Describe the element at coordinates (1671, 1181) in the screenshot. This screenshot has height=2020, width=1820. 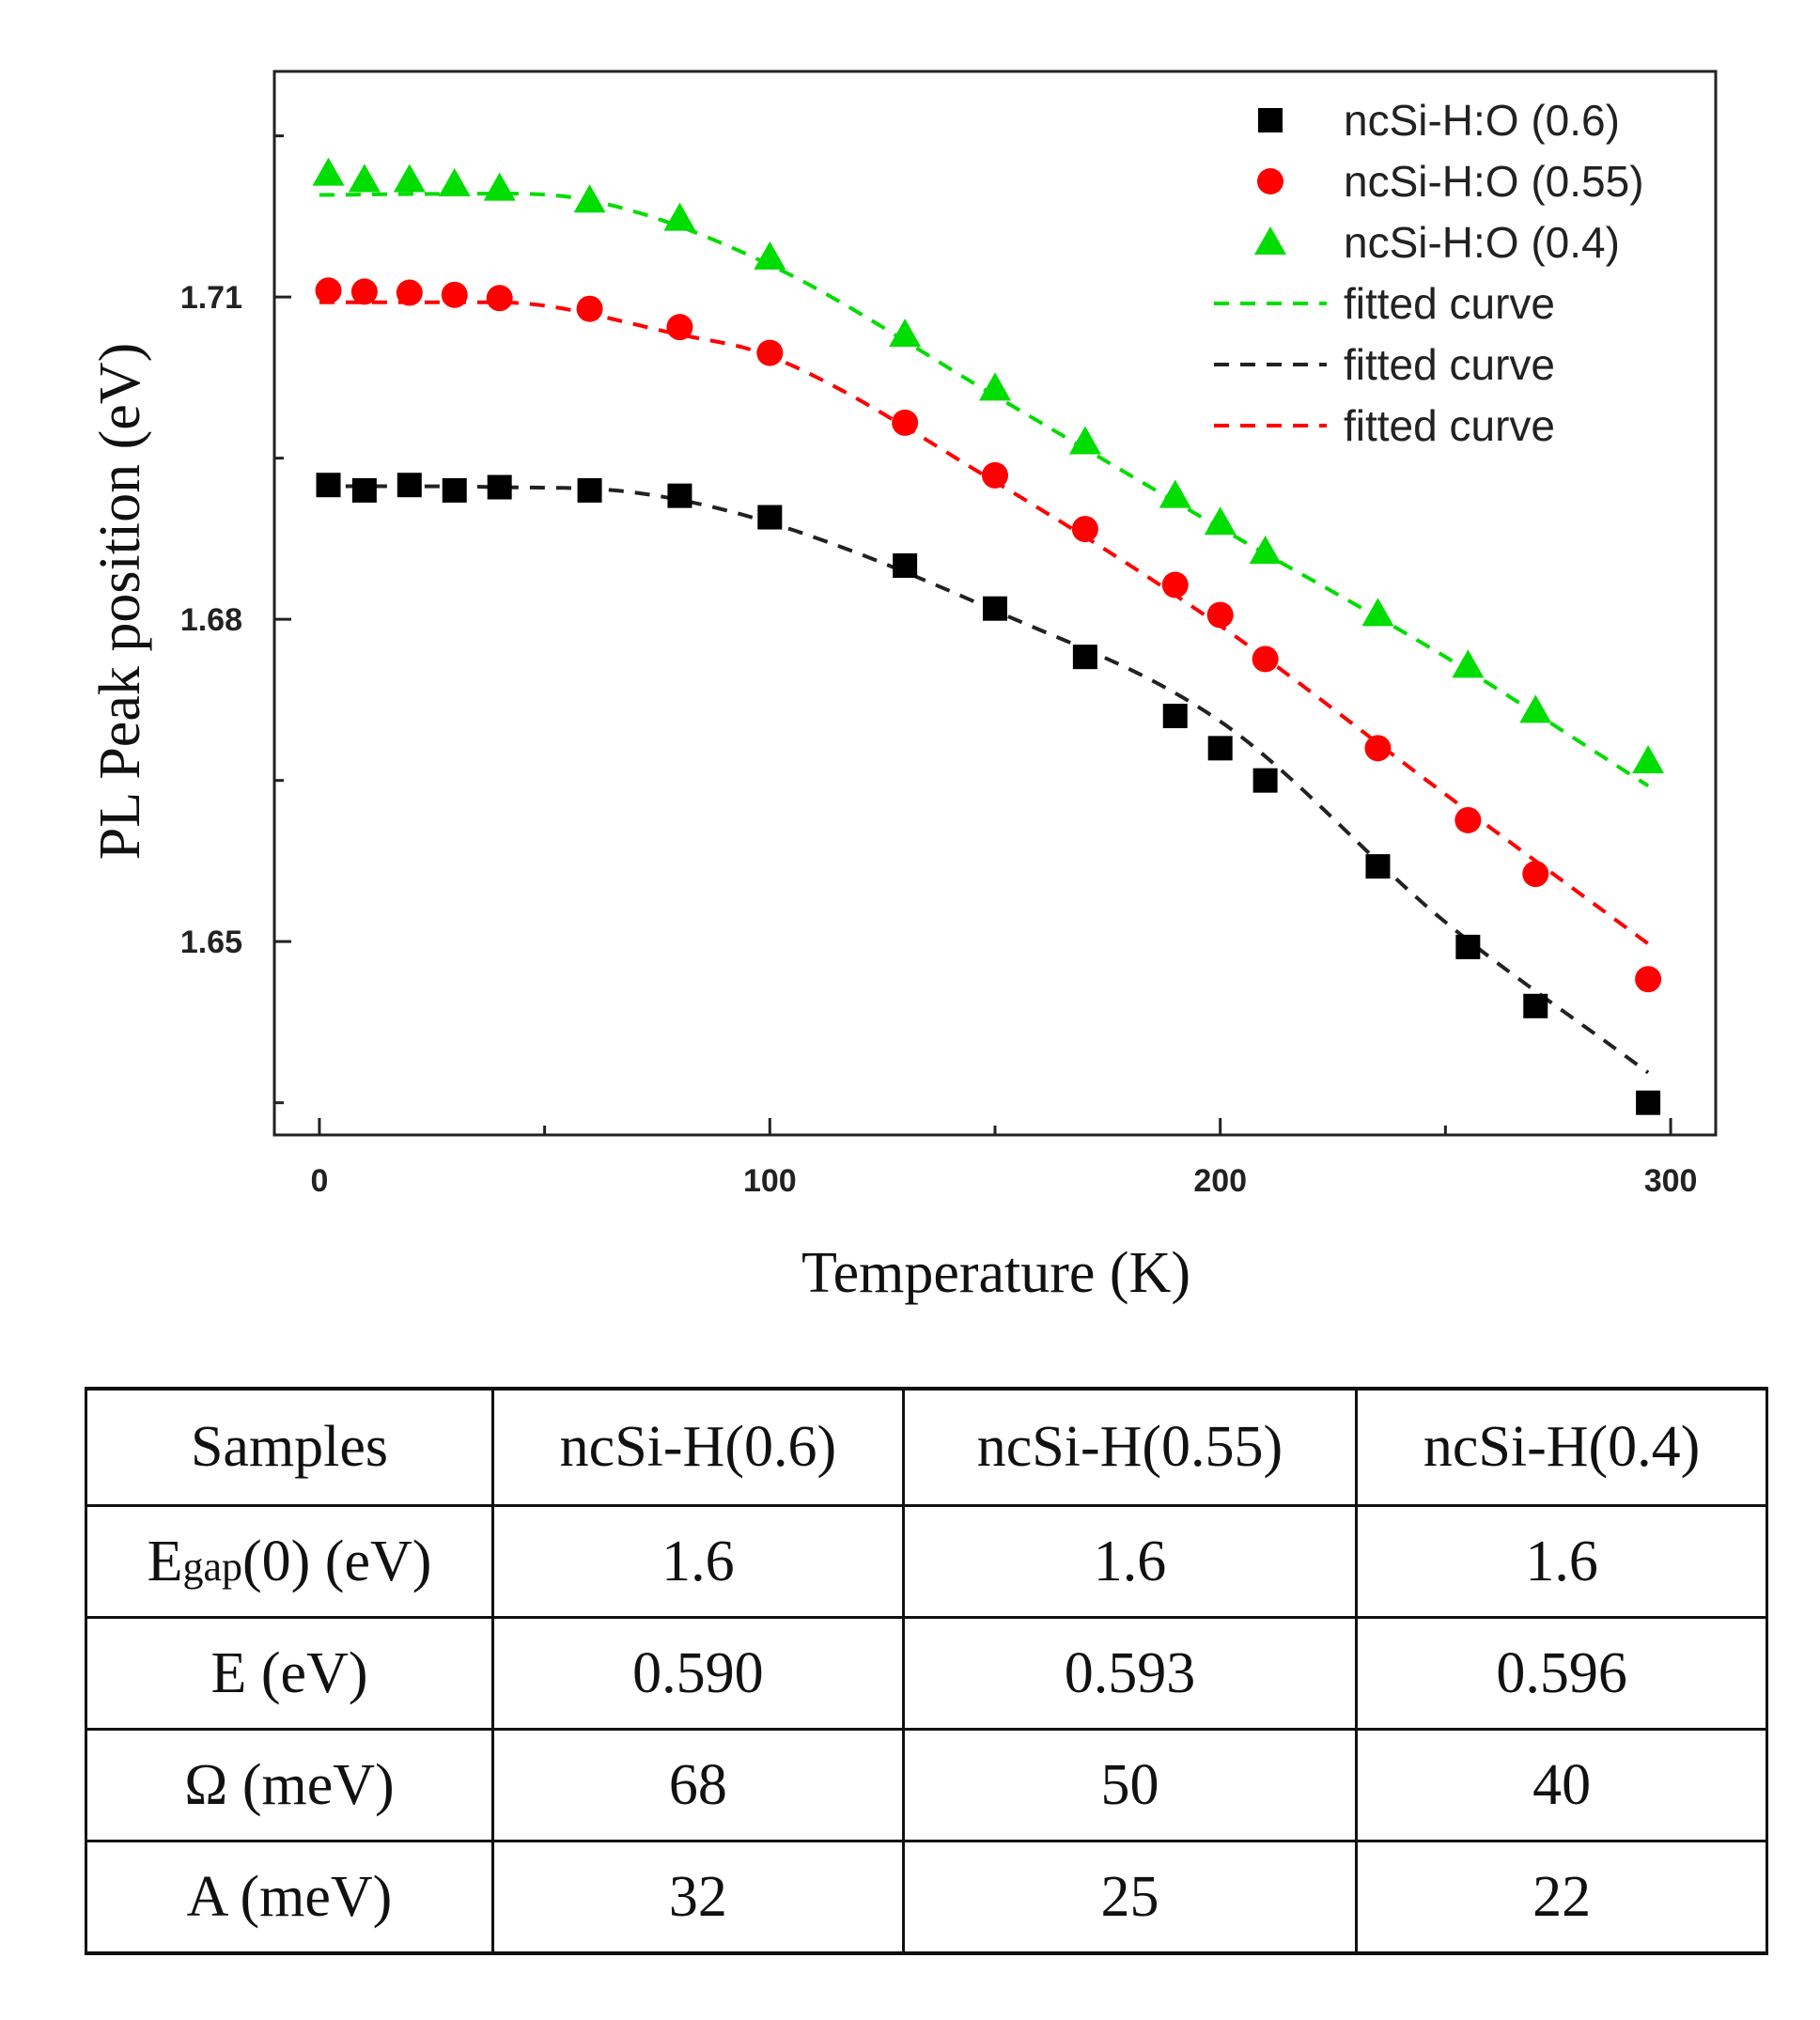
I see `x-tick-label: 300` at that location.